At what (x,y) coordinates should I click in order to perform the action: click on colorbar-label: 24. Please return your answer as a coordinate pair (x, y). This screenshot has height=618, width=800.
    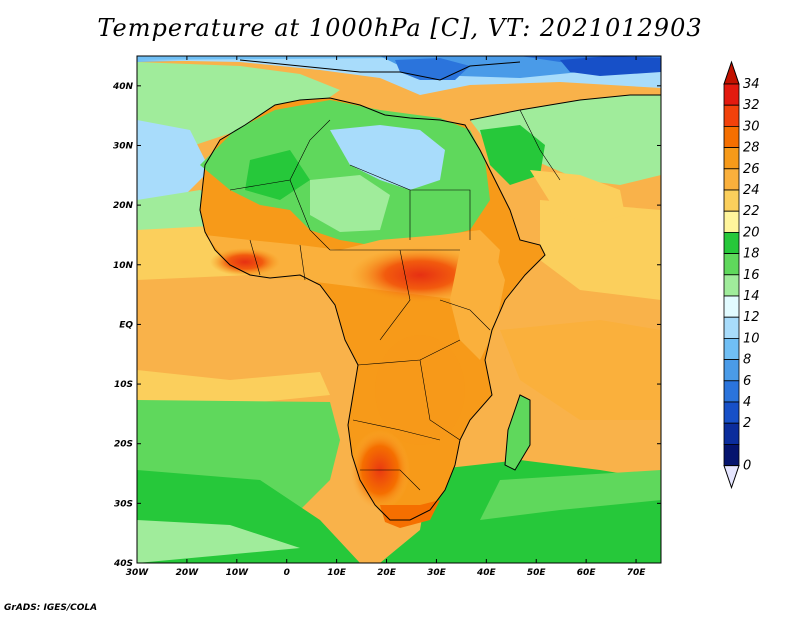
    Looking at the image, I should click on (751, 190).